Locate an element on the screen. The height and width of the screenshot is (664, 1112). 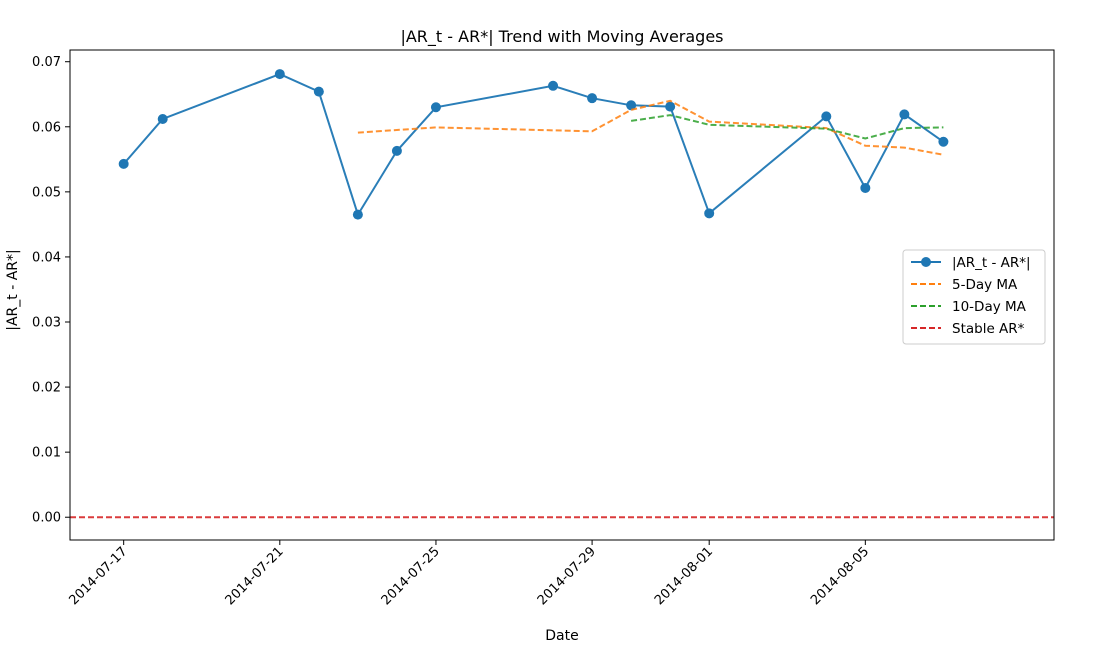
legend-marker is located at coordinates (926, 262).